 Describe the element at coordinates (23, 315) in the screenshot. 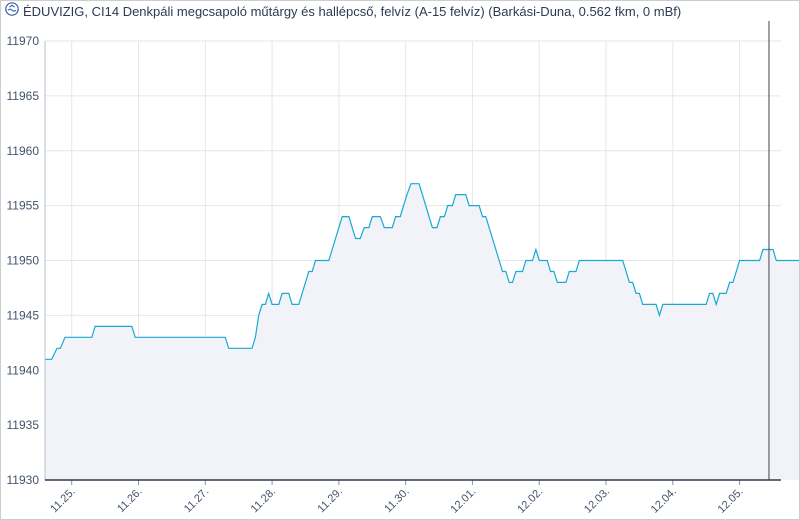

I see `y-tick-label: 11945` at that location.